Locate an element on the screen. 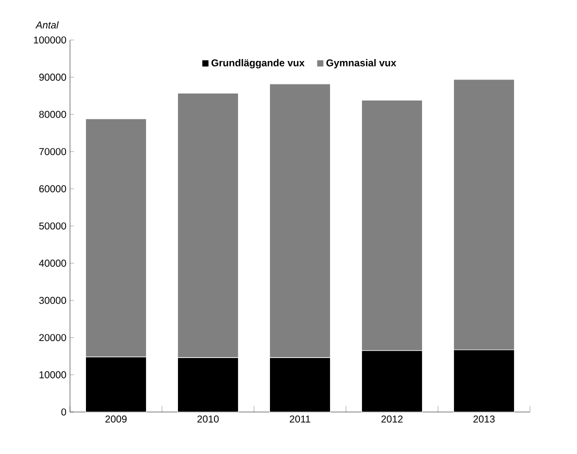  x-tick-label: 2010 is located at coordinates (208, 419).